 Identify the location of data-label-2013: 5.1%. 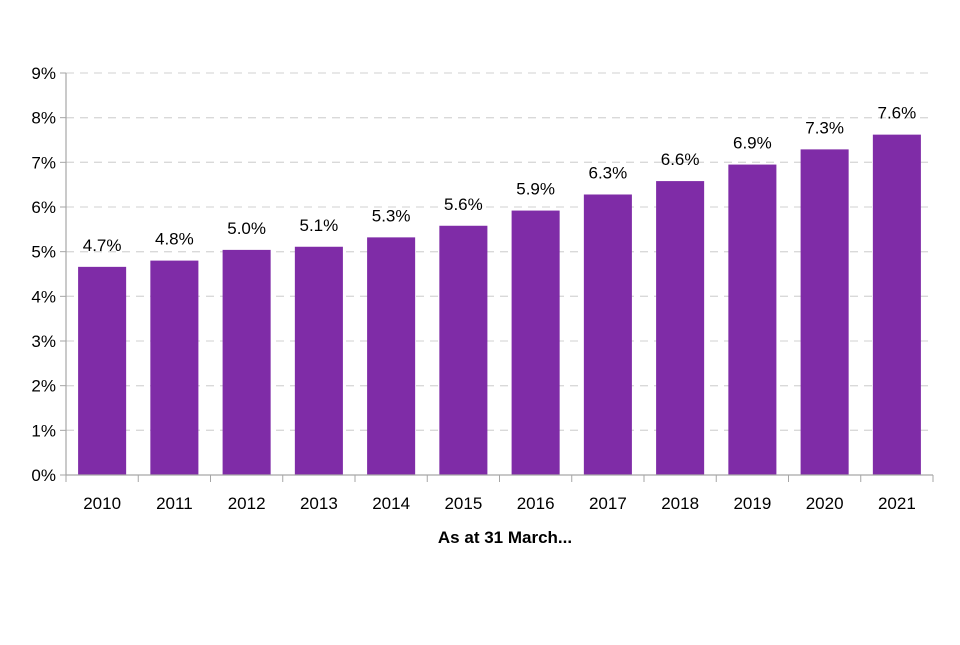
(319, 225).